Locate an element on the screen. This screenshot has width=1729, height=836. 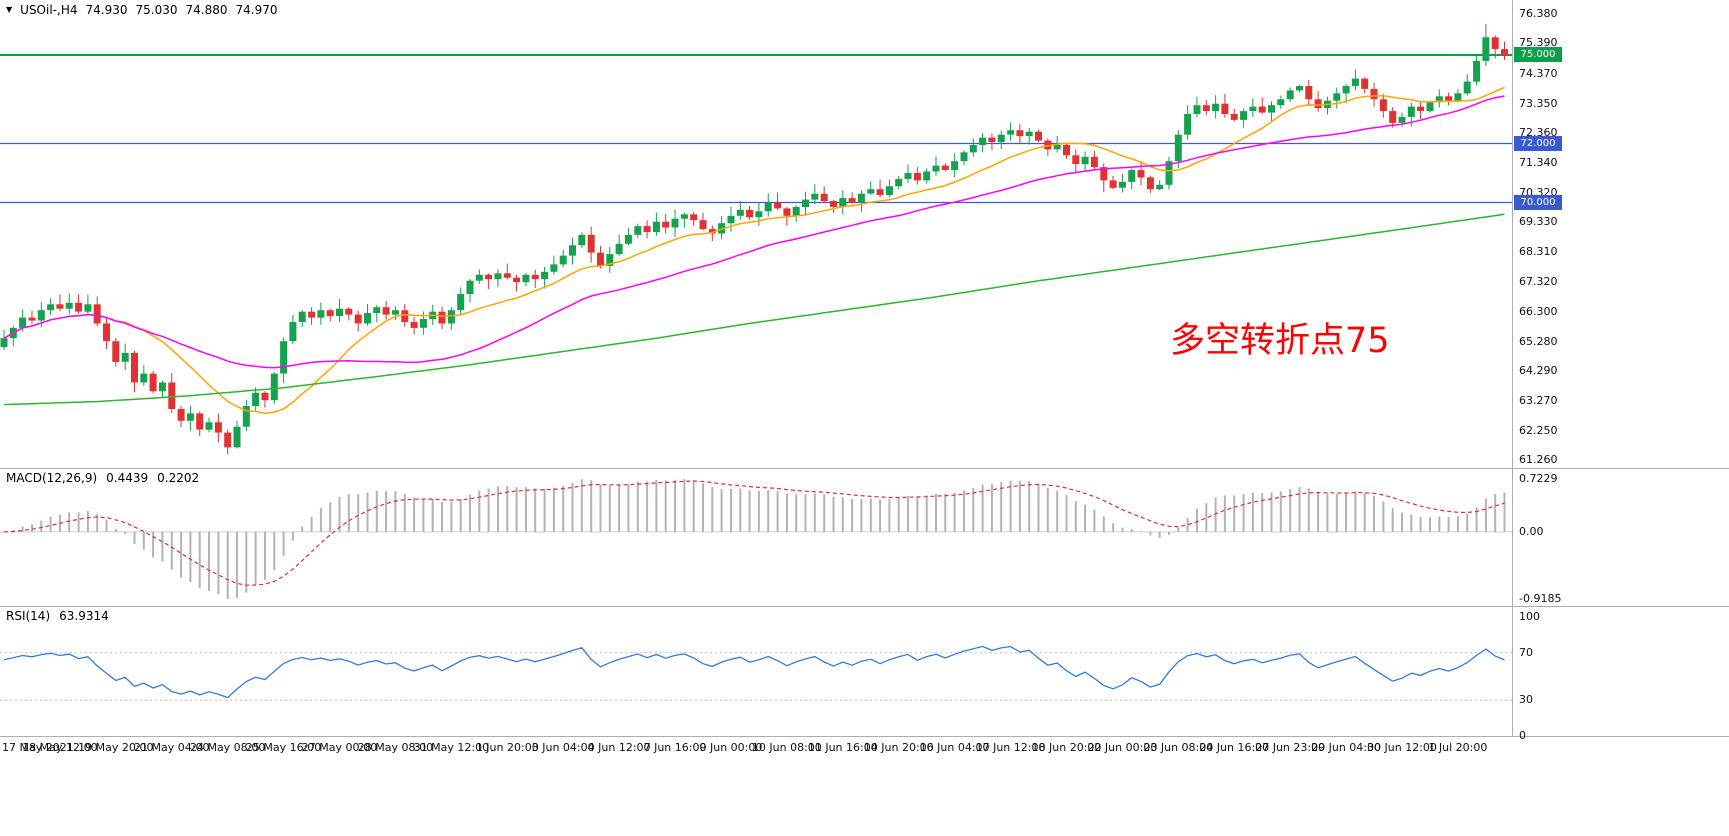
panel-separator-rsi is located at coordinates (864, 606).